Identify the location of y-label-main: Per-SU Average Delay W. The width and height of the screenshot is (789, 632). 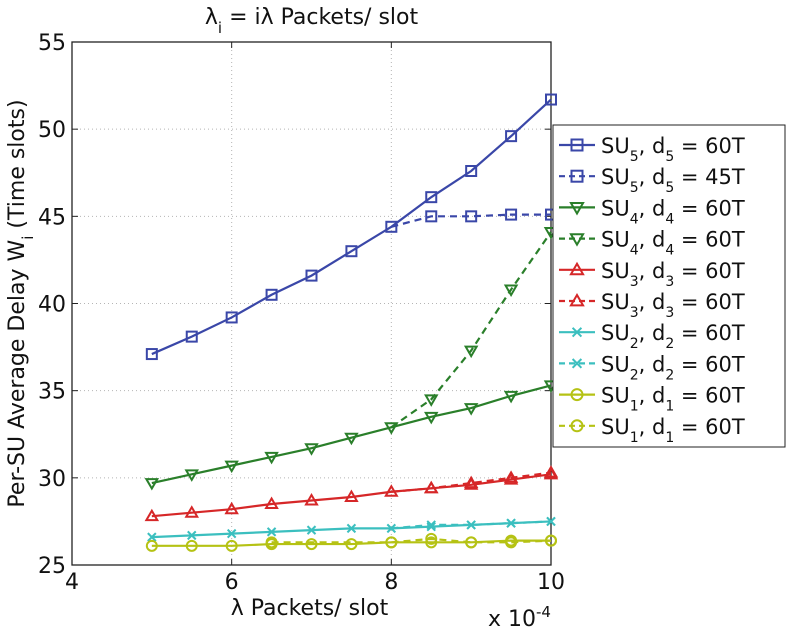
(17, 373).